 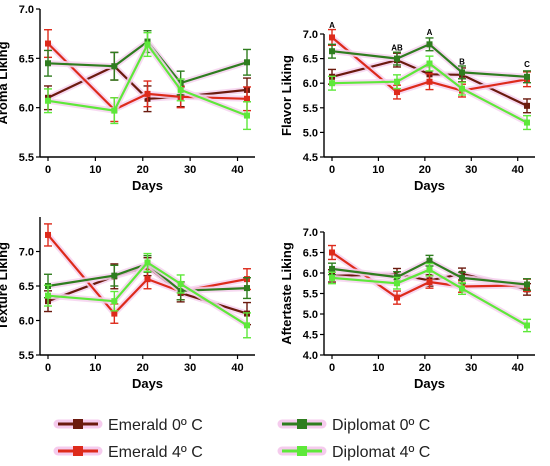 I want to click on legend-item-diplomat-4-c: Diplomat 4º C, so click(x=353, y=452).